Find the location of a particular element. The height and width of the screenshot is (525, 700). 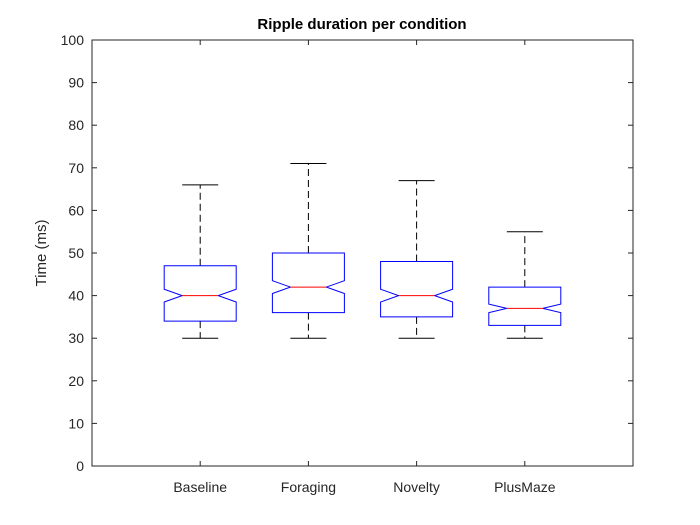

x-tick-label: Novelty is located at coordinates (416, 487).